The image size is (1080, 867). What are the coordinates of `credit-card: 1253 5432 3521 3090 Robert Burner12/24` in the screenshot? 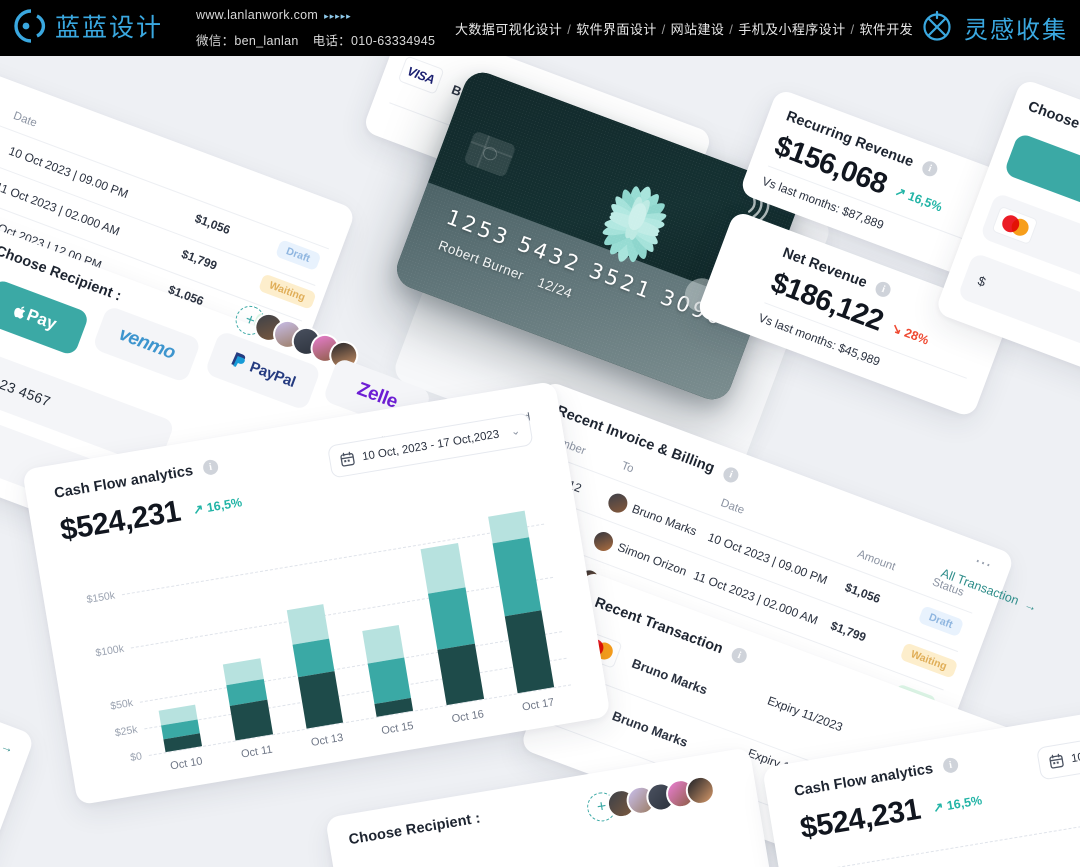 It's located at (597, 236).